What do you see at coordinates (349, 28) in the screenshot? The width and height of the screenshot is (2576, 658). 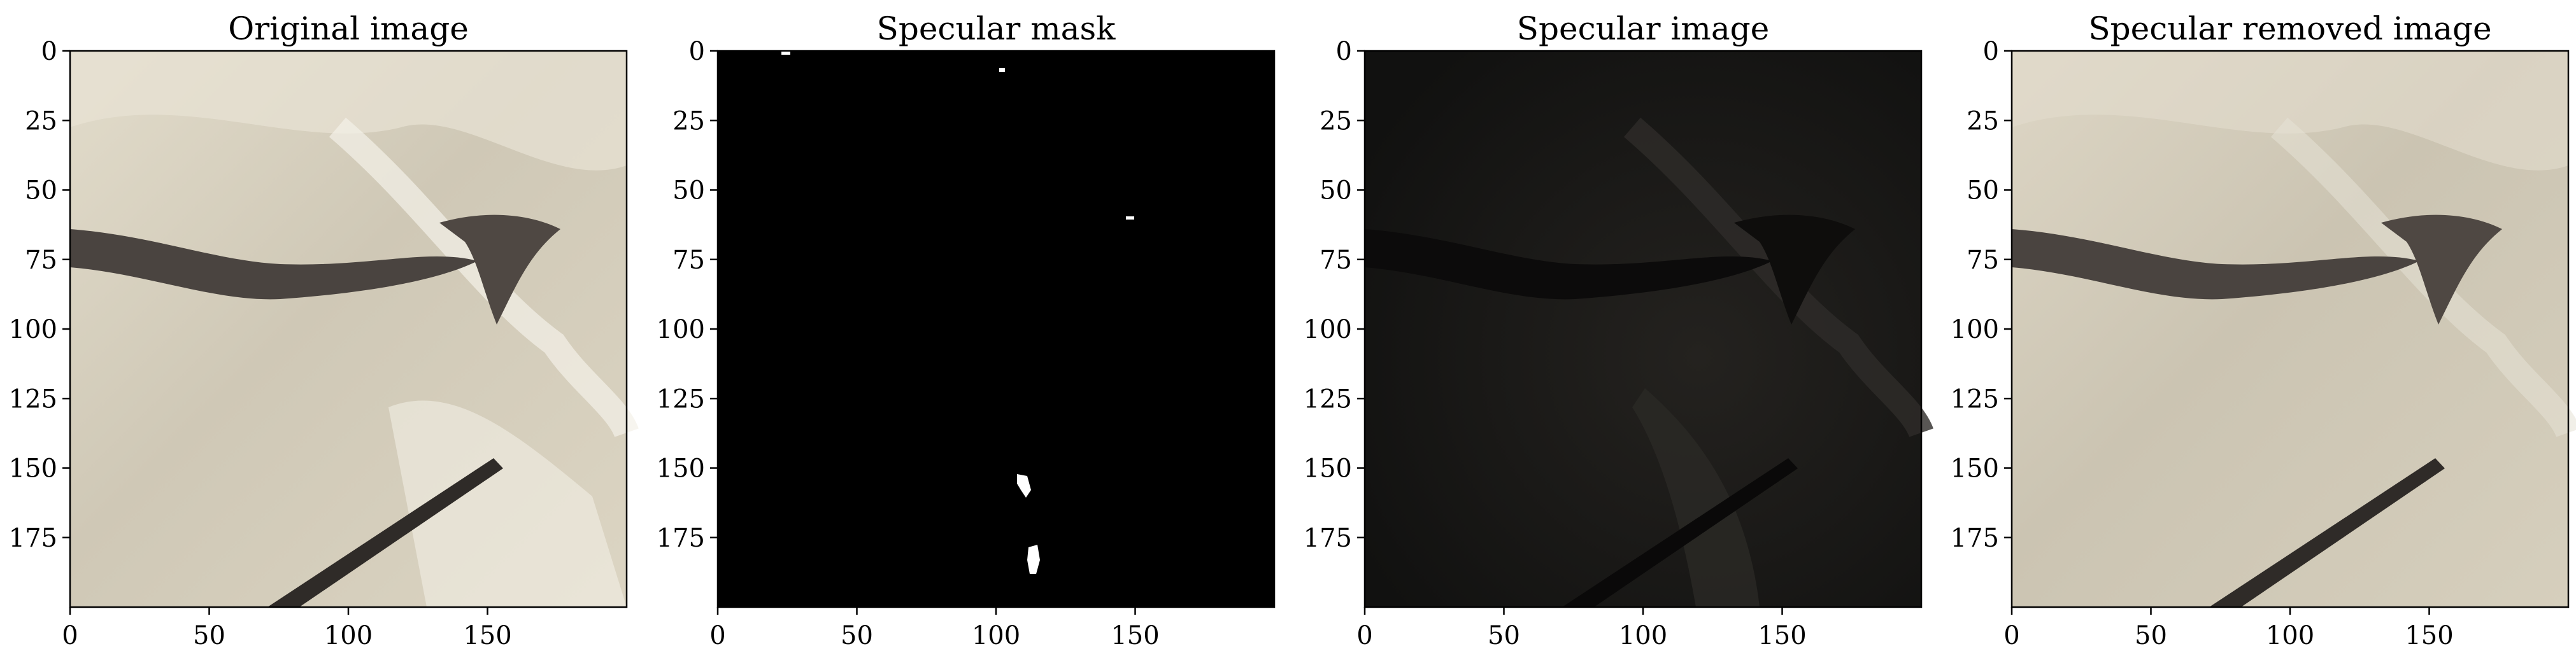 I see `panel-title: Original image` at bounding box center [349, 28].